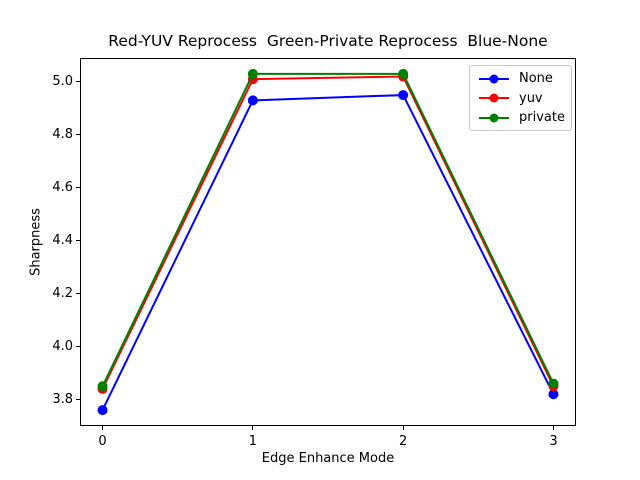 The width and height of the screenshot is (640, 480). Describe the element at coordinates (328, 458) in the screenshot. I see `x-axis-label: Edge Enhance Mode` at that location.